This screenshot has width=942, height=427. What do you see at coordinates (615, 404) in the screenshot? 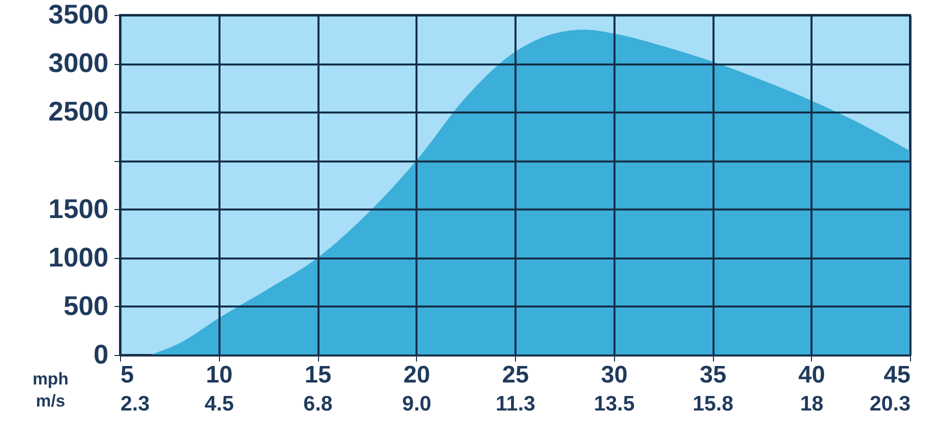
I see `x2-tick-label: 13.5` at bounding box center [615, 404].